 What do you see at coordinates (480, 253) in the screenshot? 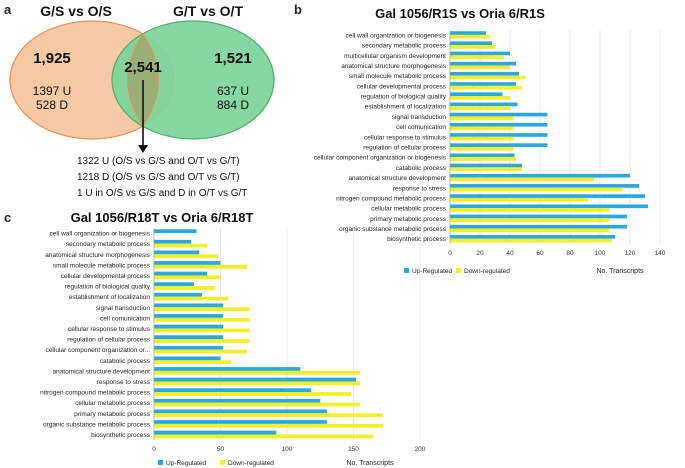
I see `x-tick-label: 20` at bounding box center [480, 253].